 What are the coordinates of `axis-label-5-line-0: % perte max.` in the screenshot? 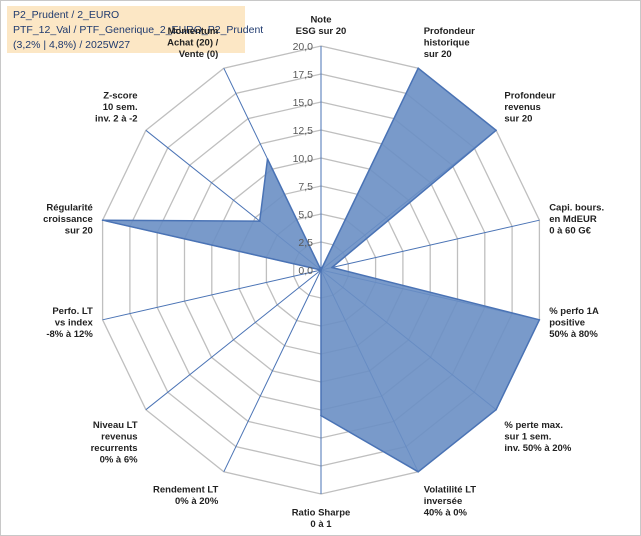 It's located at (533, 425).